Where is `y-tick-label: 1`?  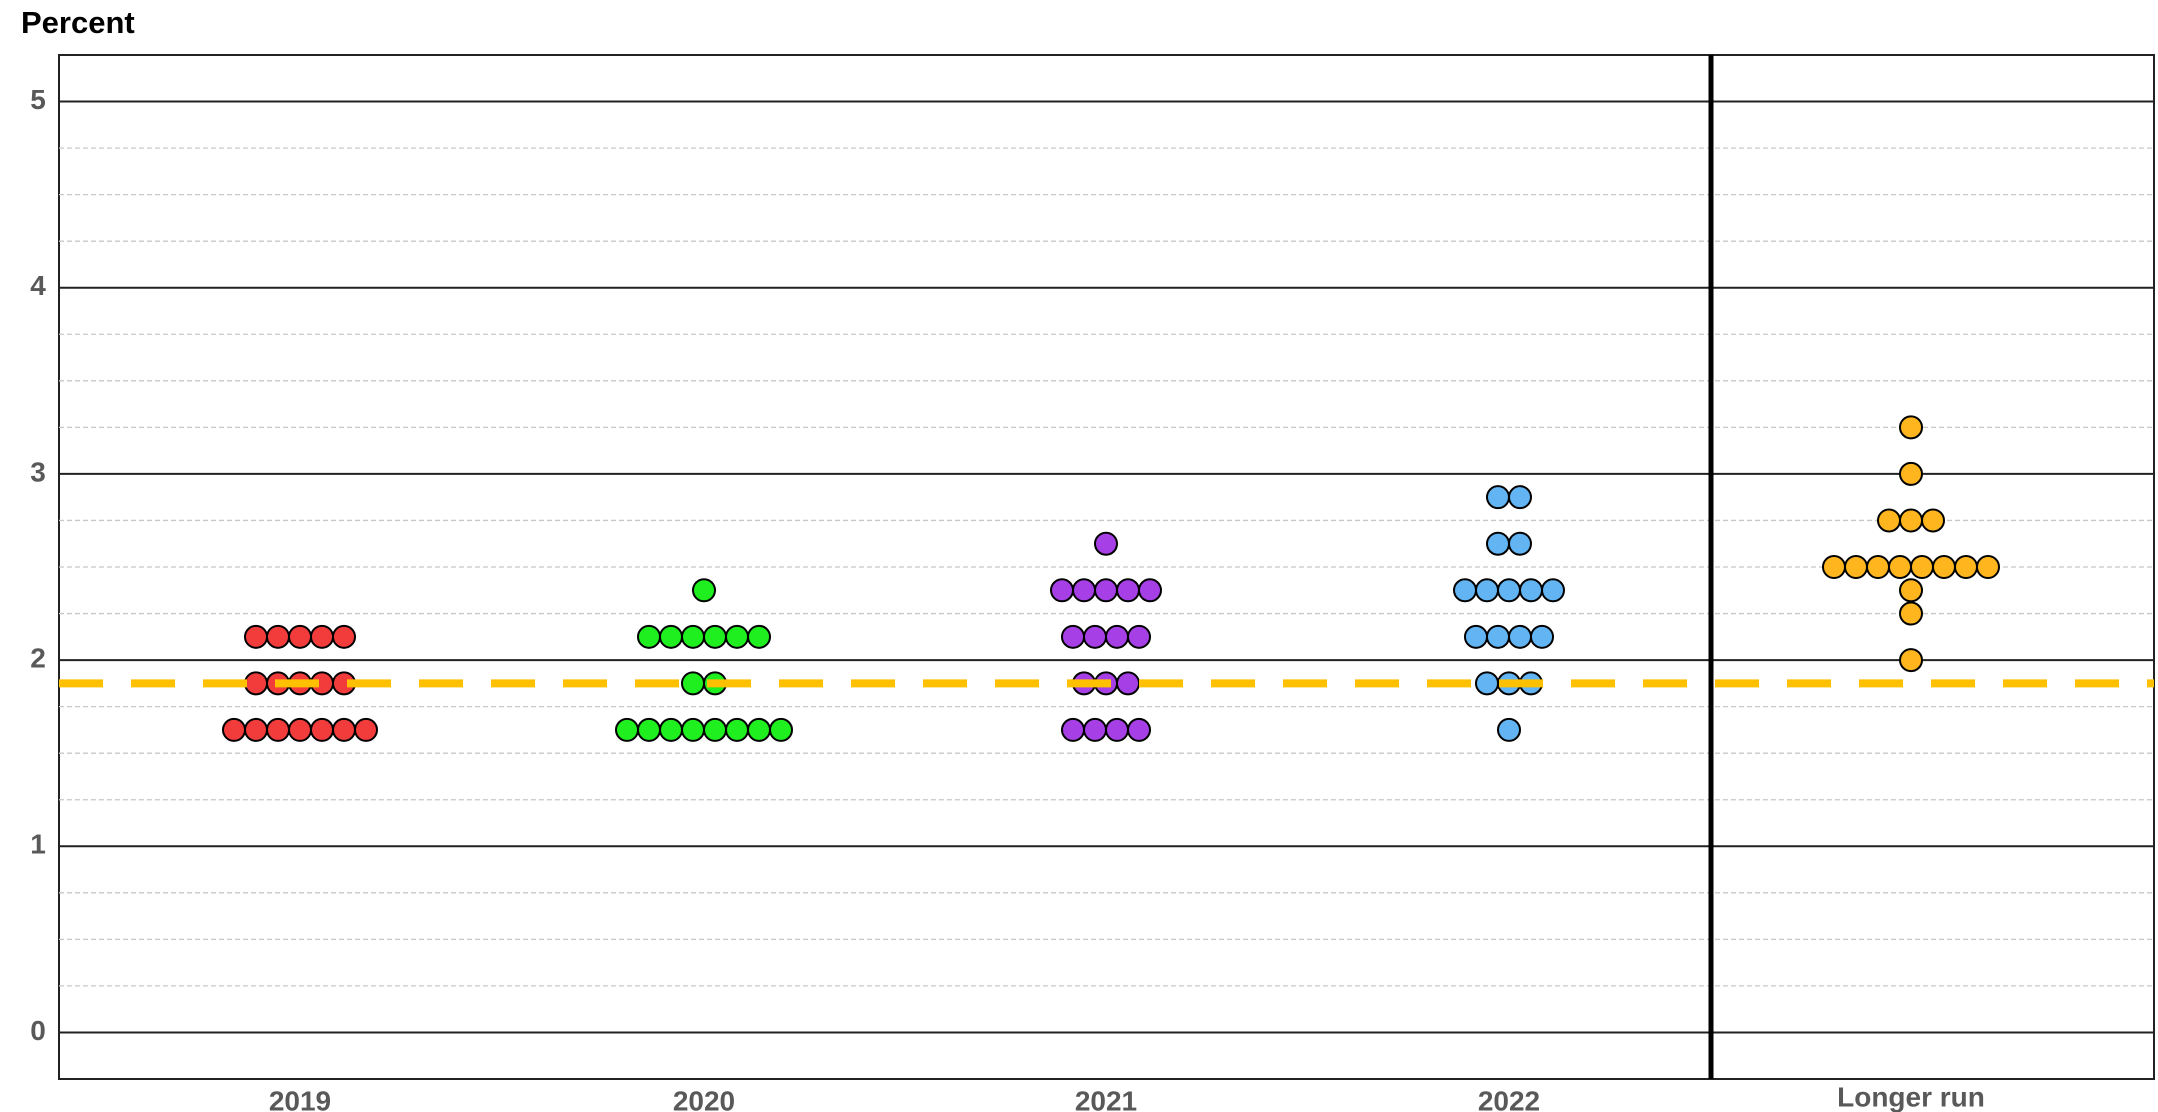
y-tick-label: 1 is located at coordinates (38, 844).